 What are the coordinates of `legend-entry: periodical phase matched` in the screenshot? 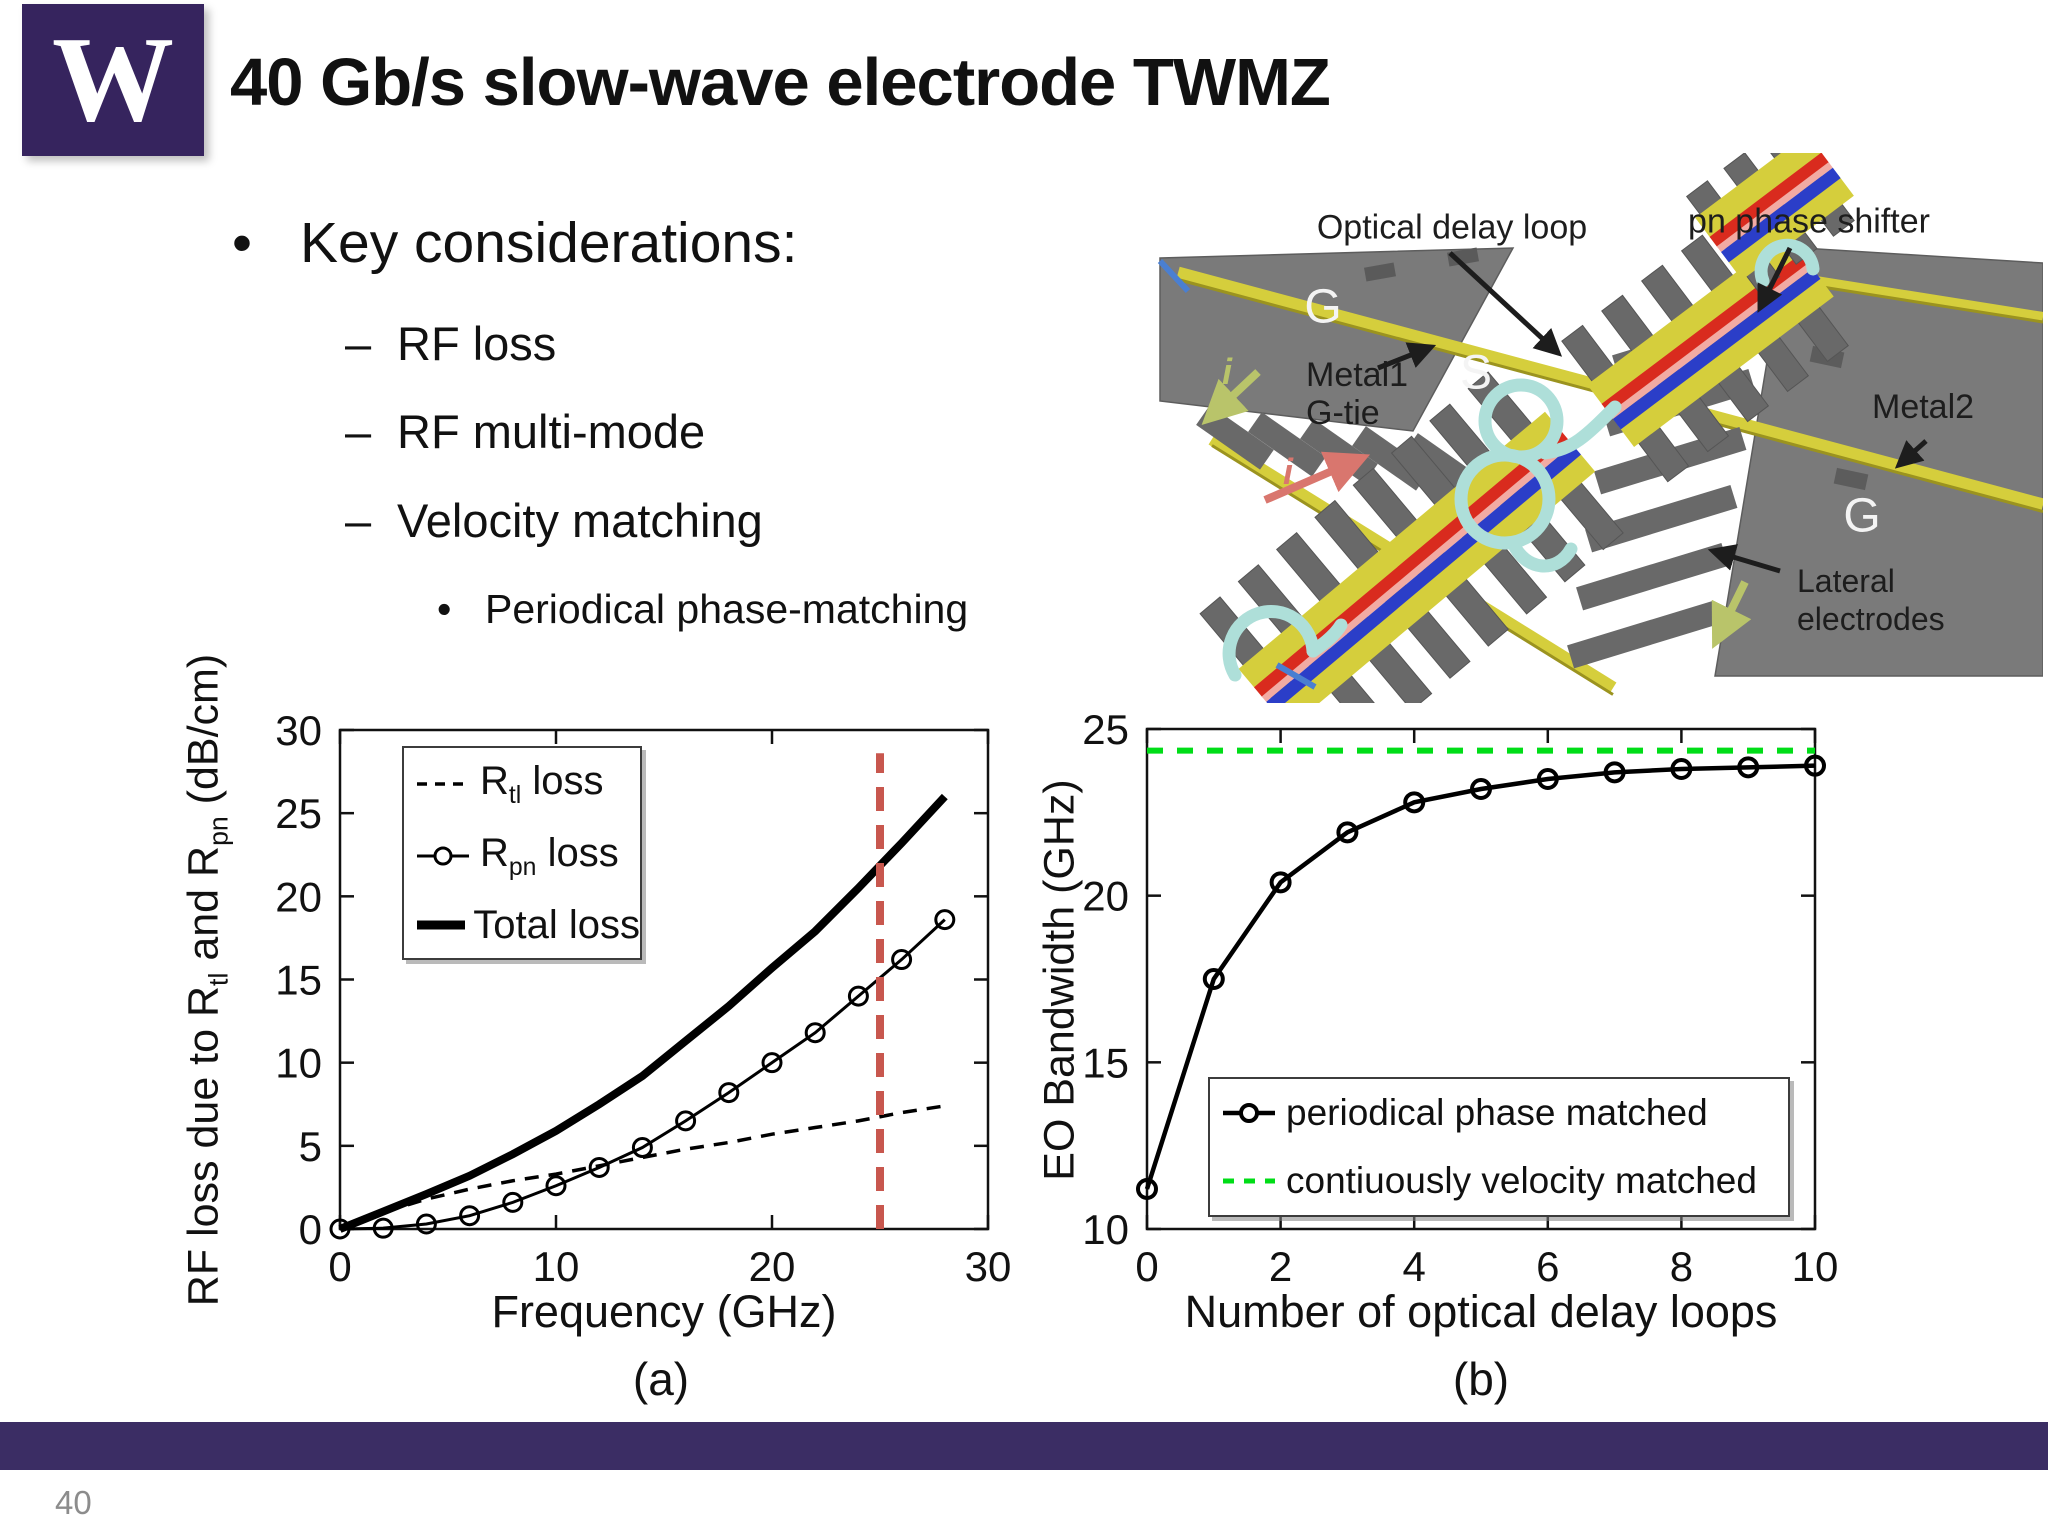 It's located at (1499, 1113).